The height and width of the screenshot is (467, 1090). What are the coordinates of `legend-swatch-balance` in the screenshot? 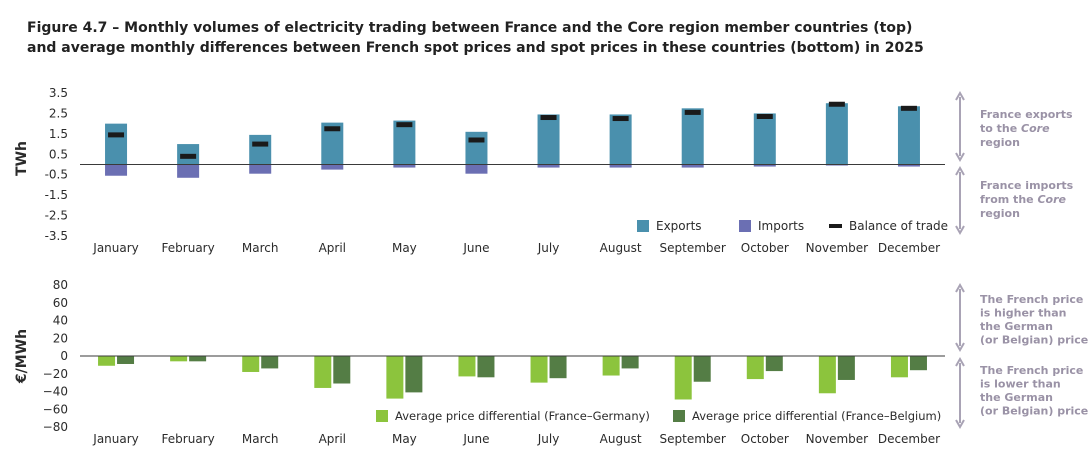 It's located at (835, 226).